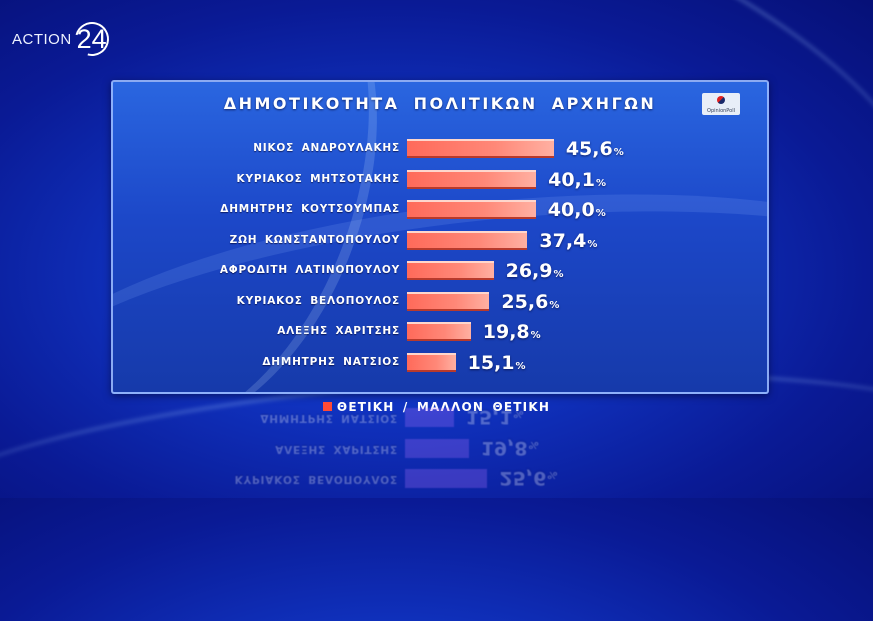 The height and width of the screenshot is (621, 873). What do you see at coordinates (443, 407) in the screenshot?
I see `legend-label: ΘΕΤΙΚΗ / ΜΑΛΛΟΝ ΘΕΤΙΚΗ` at bounding box center [443, 407].